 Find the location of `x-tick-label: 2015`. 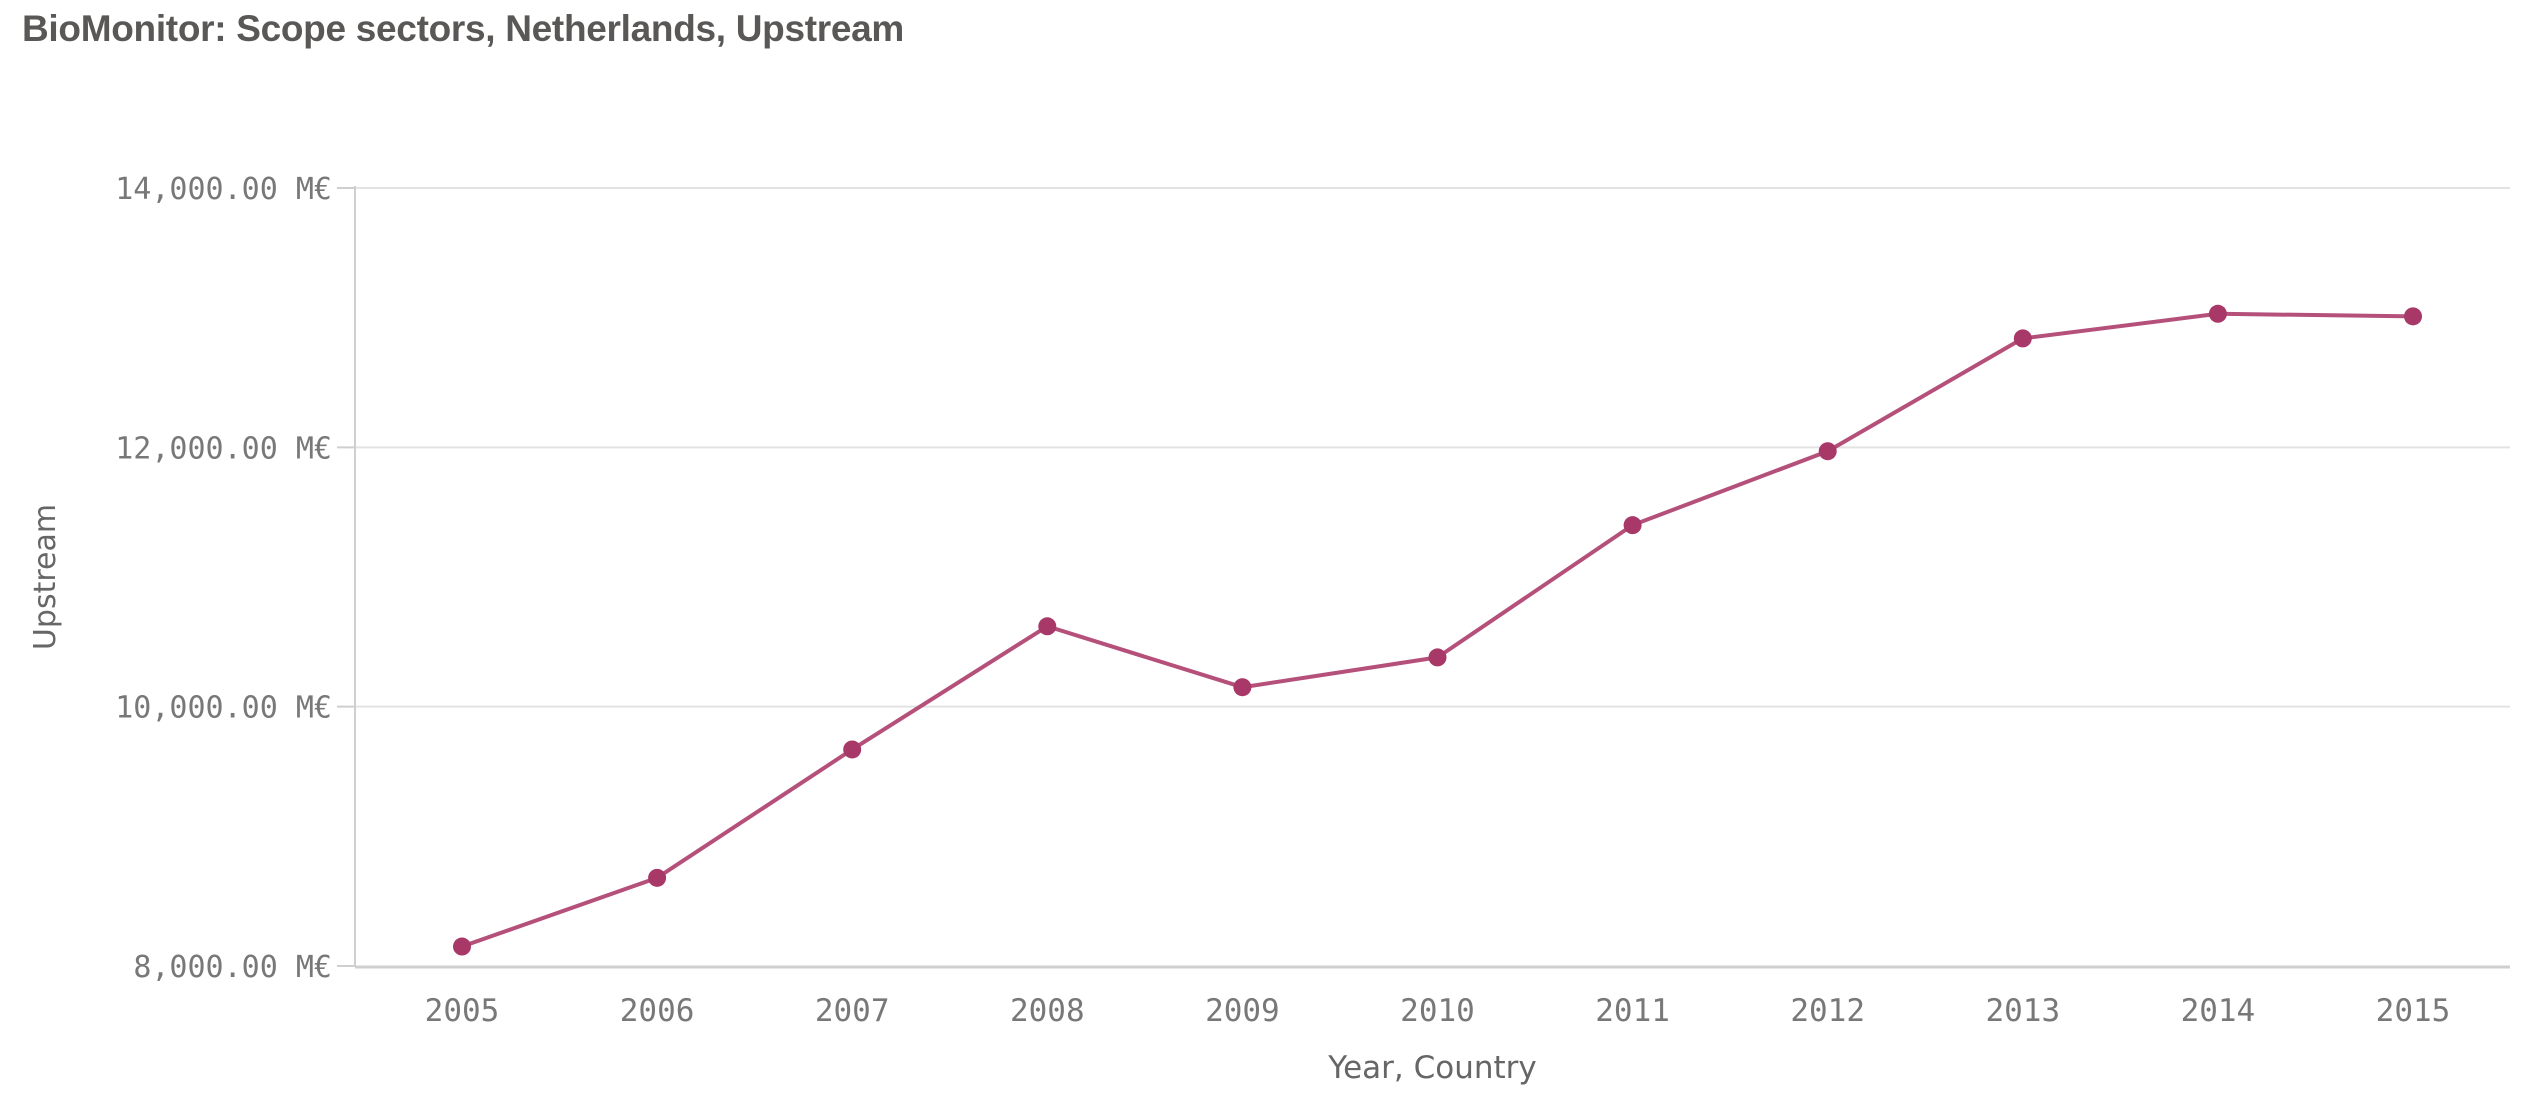

x-tick-label: 2015 is located at coordinates (2413, 1011).